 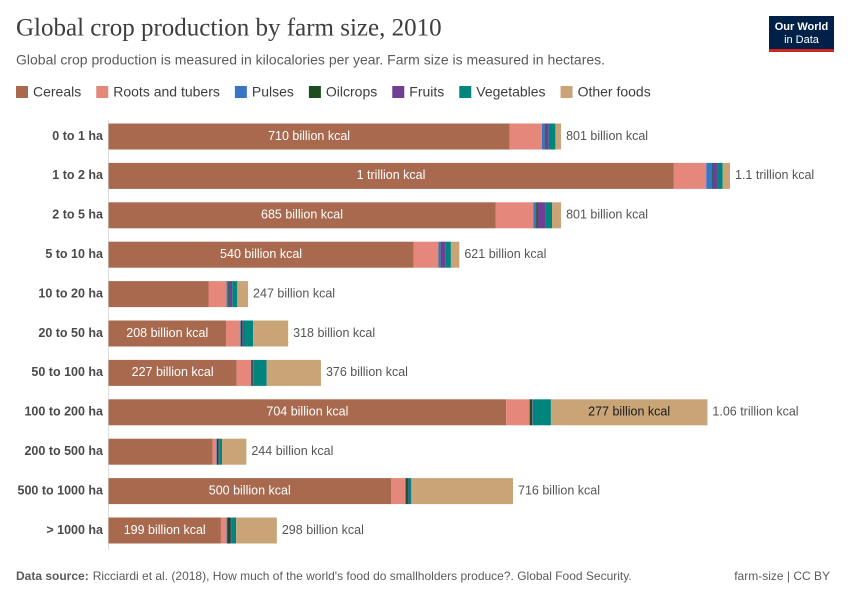 What do you see at coordinates (782, 576) in the screenshot?
I see `license: farm-size | CC BY` at bounding box center [782, 576].